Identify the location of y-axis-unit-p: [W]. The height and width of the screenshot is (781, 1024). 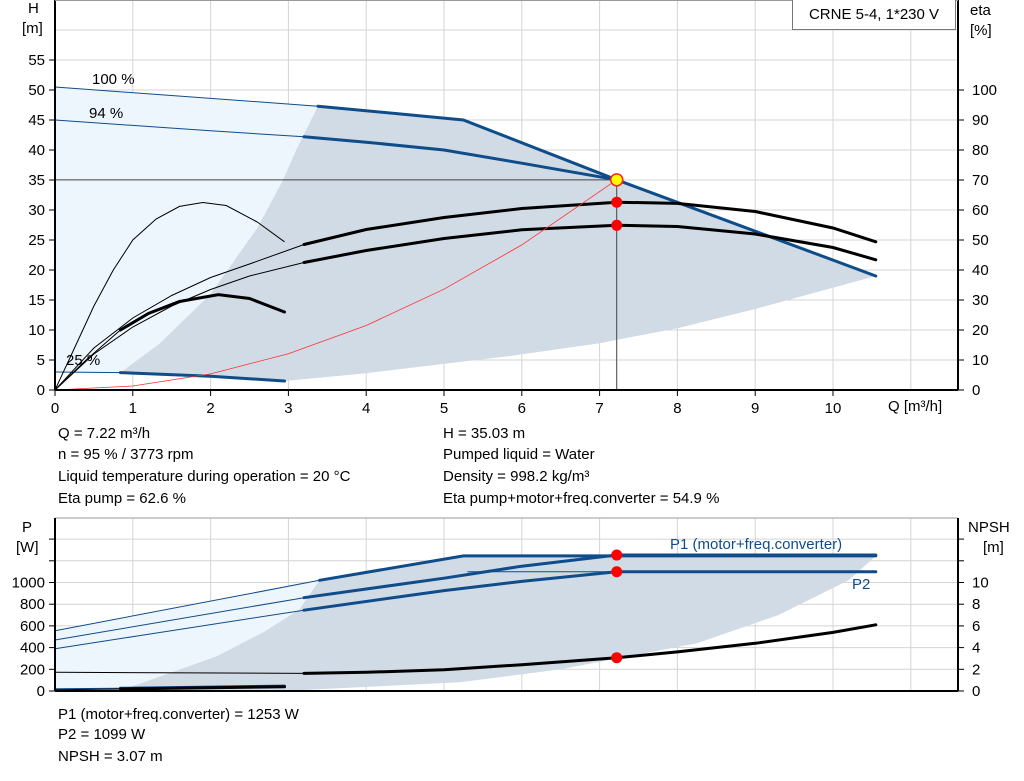
(27, 547).